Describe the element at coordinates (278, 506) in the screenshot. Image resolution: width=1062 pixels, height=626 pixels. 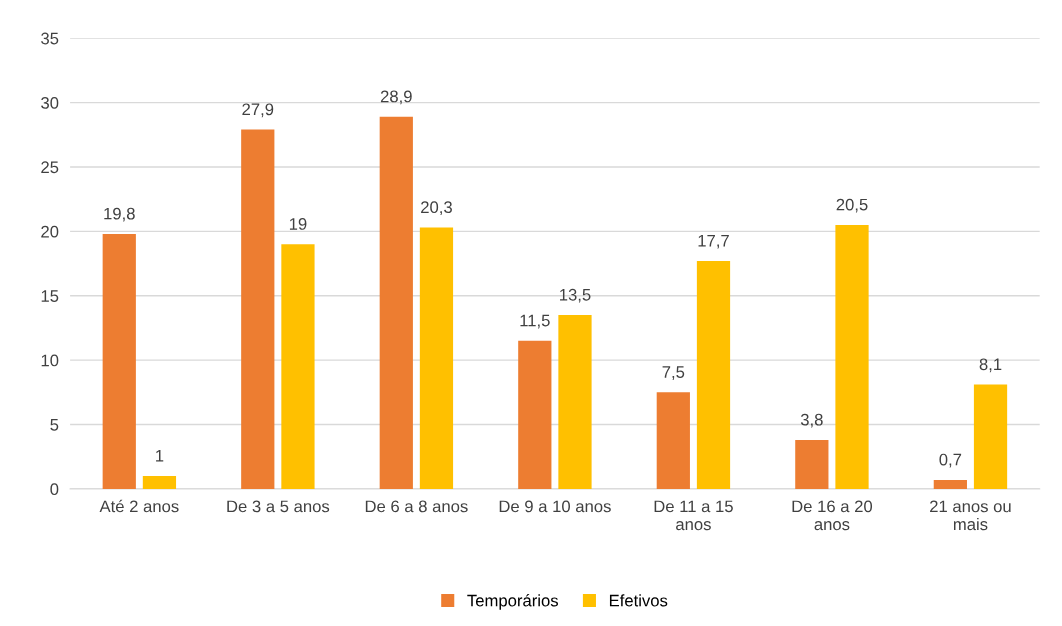
I see `x-tick-label: De 3 a 5 anos` at that location.